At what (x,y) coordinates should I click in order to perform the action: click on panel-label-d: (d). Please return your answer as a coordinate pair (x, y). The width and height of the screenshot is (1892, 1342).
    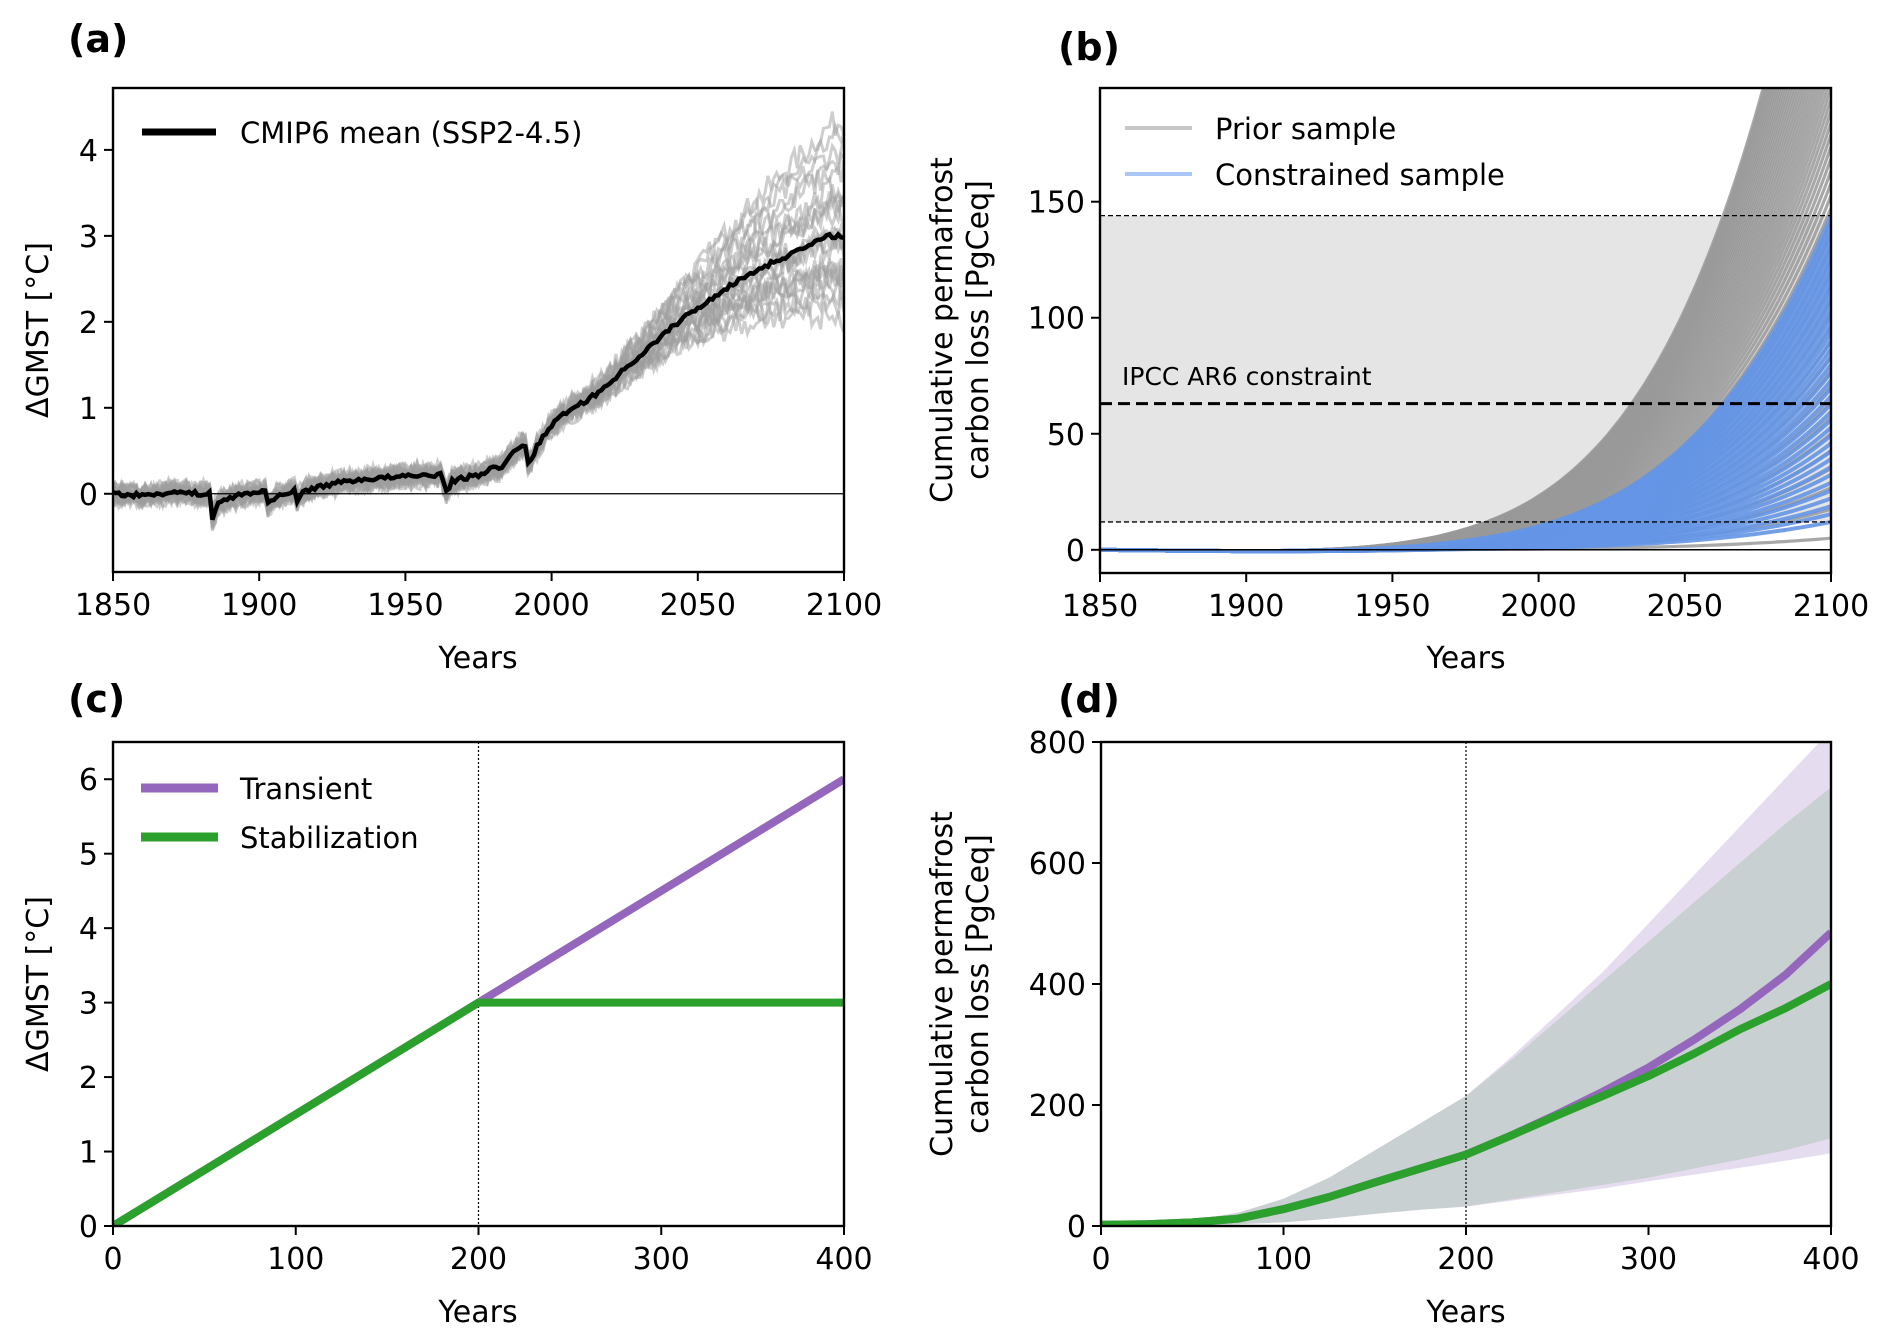
    Looking at the image, I should click on (1089, 699).